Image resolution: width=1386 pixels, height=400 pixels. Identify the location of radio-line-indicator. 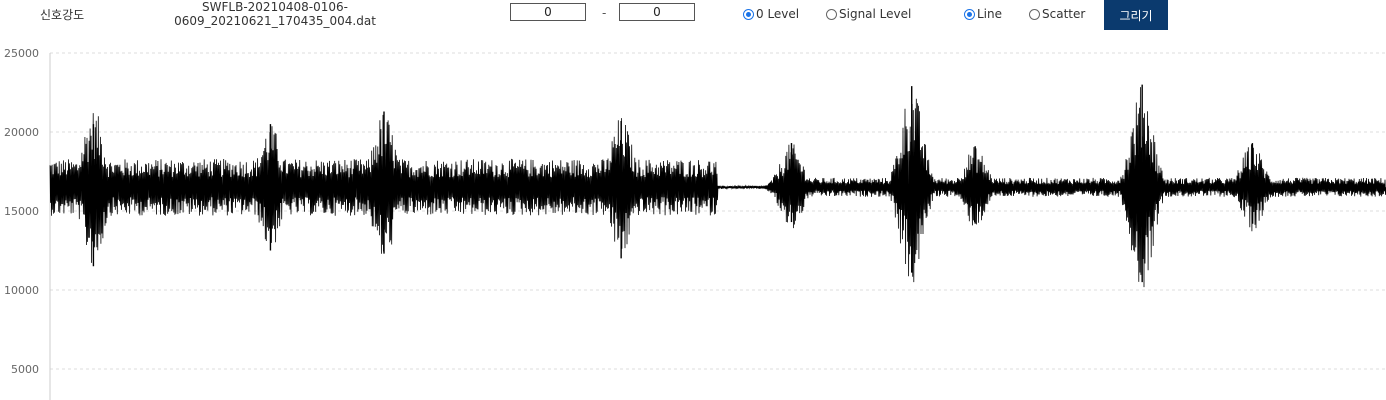
(969, 14).